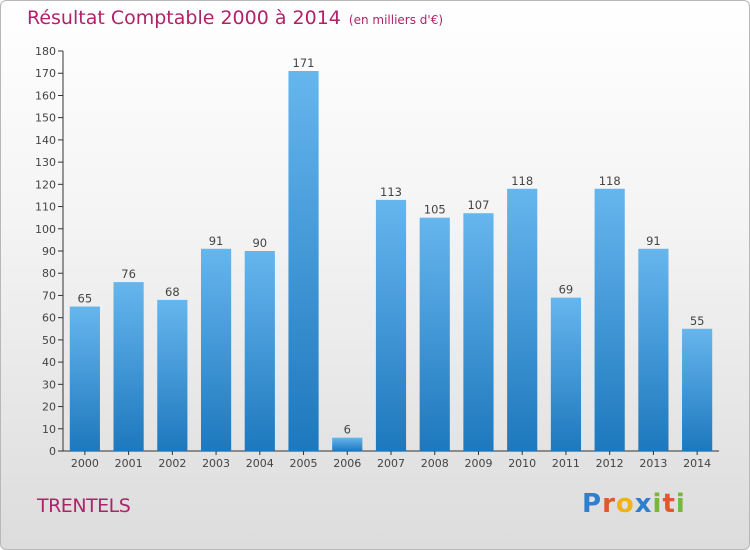 Image resolution: width=750 pixels, height=550 pixels. What do you see at coordinates (49, 318) in the screenshot?
I see `y-tick-label: 60` at bounding box center [49, 318].